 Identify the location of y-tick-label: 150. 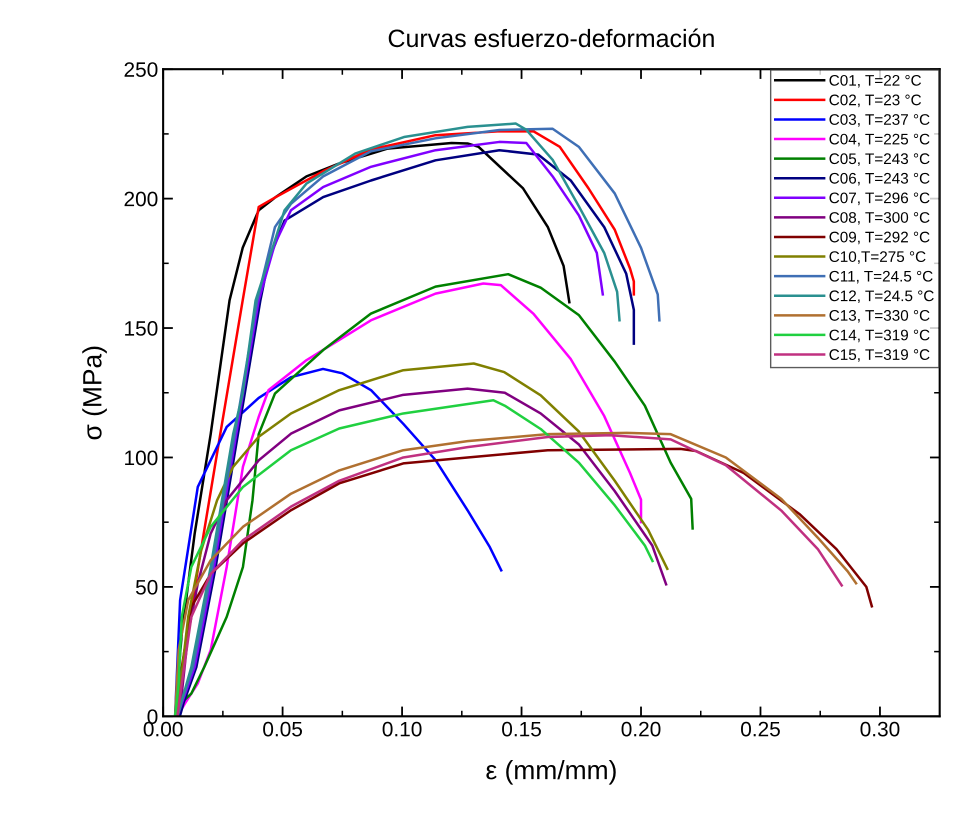
(141, 328).